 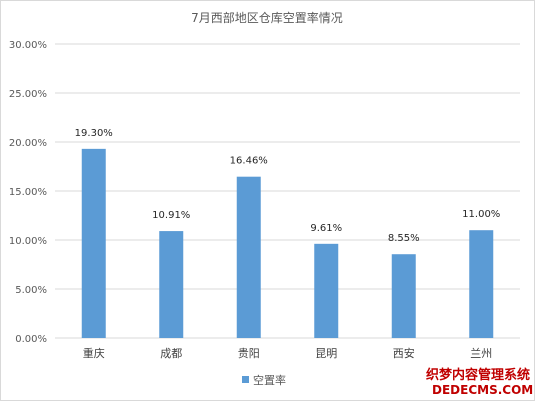 I want to click on y-tick-label: 20.00%, so click(x=28, y=143).